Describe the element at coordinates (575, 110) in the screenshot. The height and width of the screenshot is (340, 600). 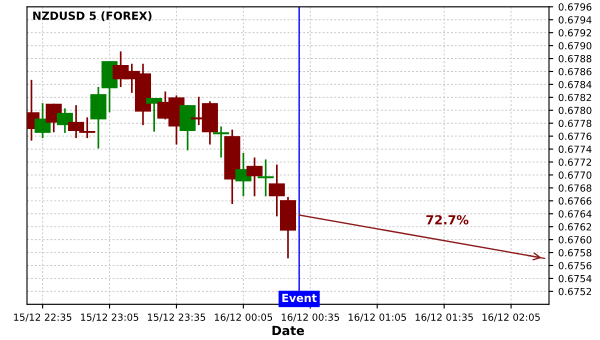
I see `y-tick-label: 0.6780` at that location.